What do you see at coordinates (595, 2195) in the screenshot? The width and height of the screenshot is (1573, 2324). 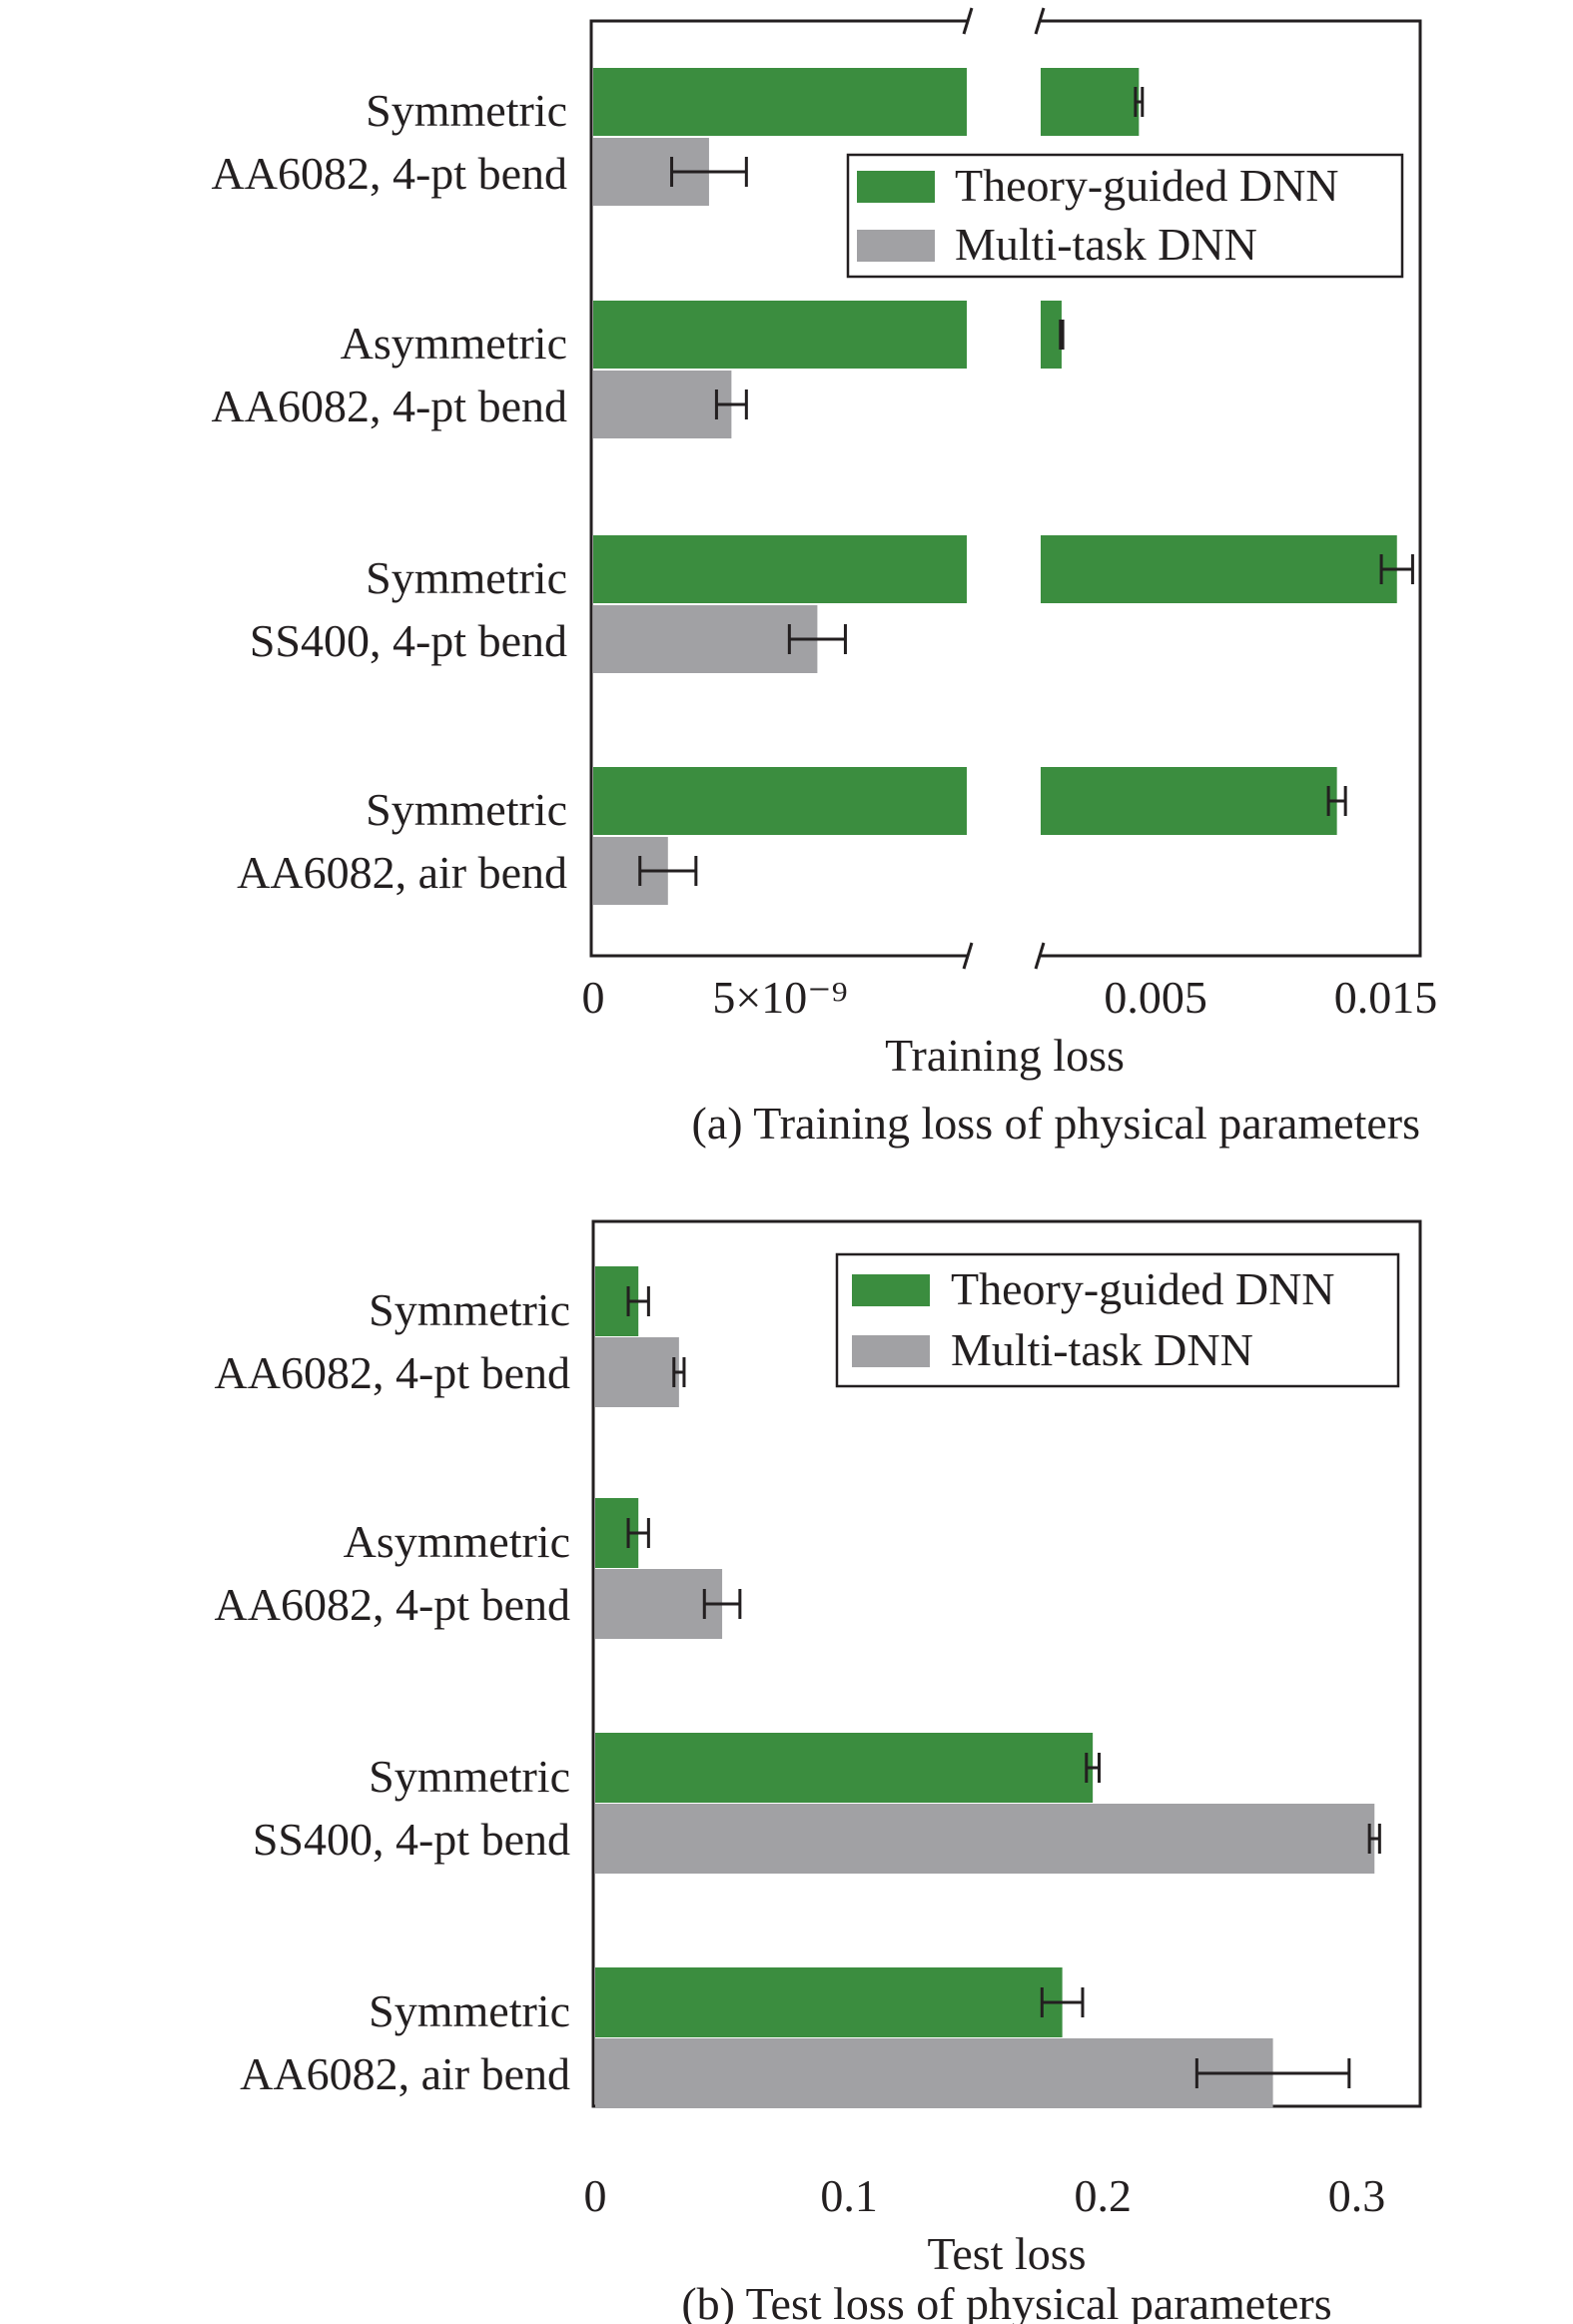 I see `panel-b-x-tick-0: 0` at bounding box center [595, 2195].